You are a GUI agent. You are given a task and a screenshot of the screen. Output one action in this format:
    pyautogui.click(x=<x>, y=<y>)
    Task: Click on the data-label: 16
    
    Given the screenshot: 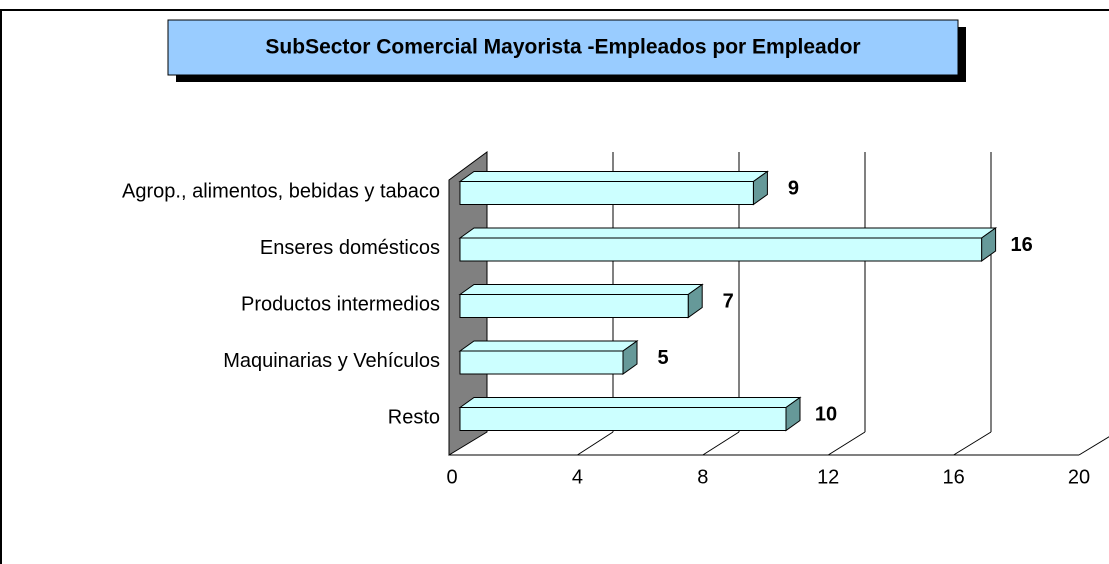 What is the action you would take?
    pyautogui.click(x=1021, y=245)
    